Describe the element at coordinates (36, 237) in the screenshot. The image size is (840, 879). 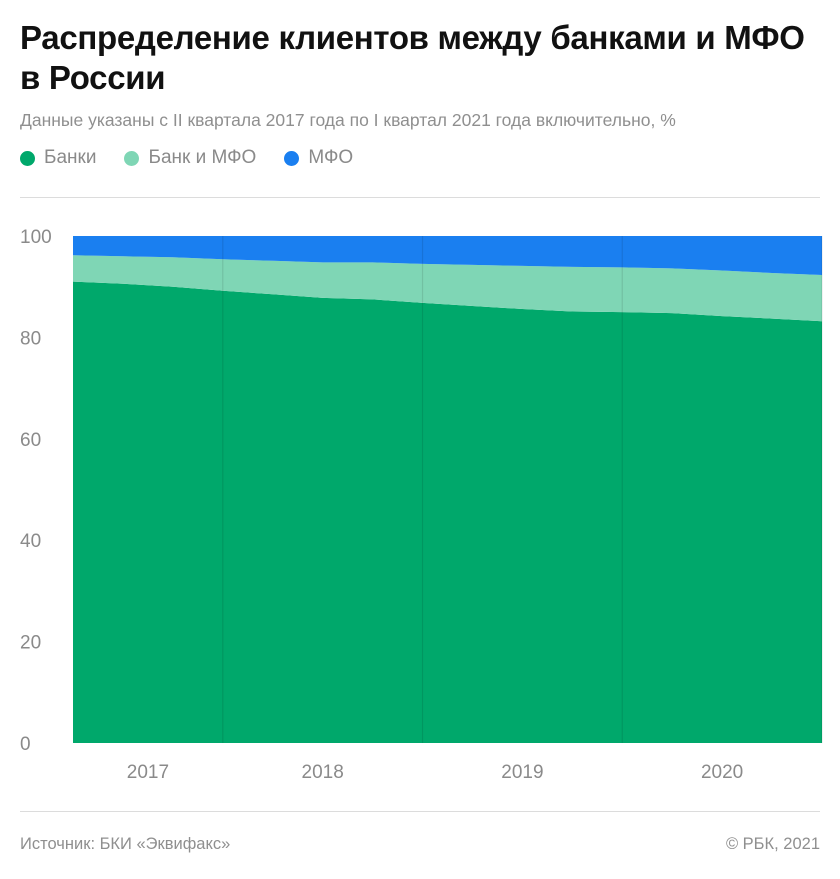
I see `y-tick-label: 100` at that location.